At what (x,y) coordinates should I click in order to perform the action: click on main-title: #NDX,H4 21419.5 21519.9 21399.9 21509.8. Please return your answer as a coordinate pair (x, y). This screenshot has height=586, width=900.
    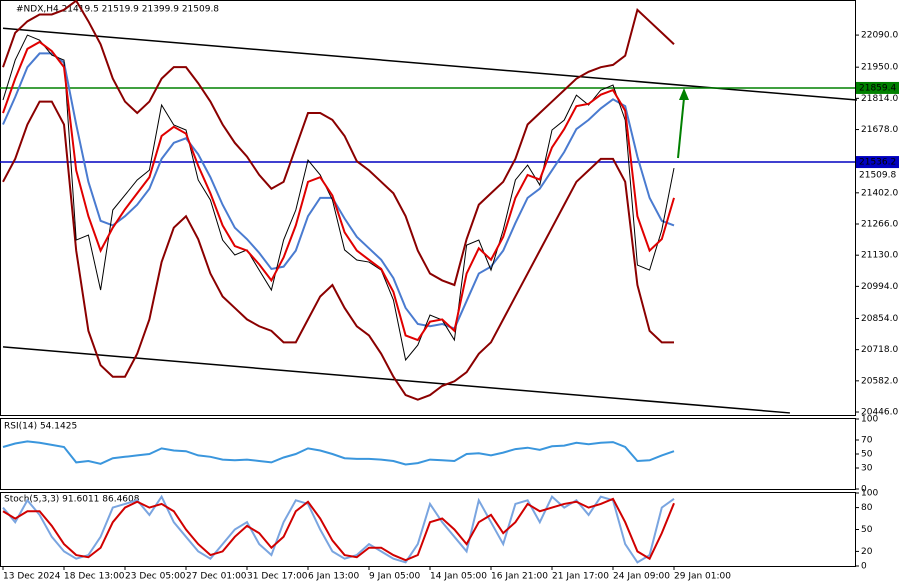
    Looking at the image, I should click on (117, 10).